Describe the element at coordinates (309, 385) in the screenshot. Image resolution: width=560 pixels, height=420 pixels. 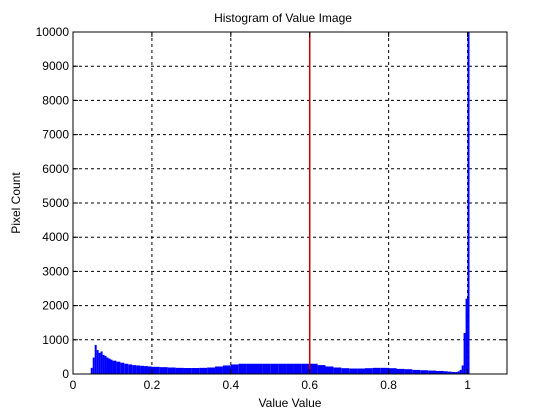
I see `x-tick-label: 0.6` at that location.